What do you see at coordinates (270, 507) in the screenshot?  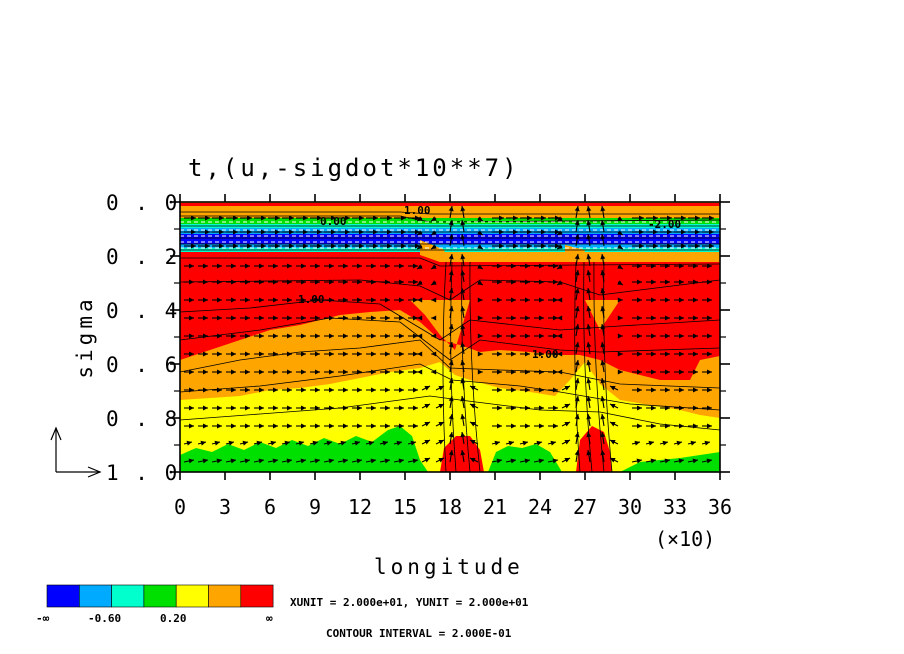 I see `x-tick-label: 6` at bounding box center [270, 507].